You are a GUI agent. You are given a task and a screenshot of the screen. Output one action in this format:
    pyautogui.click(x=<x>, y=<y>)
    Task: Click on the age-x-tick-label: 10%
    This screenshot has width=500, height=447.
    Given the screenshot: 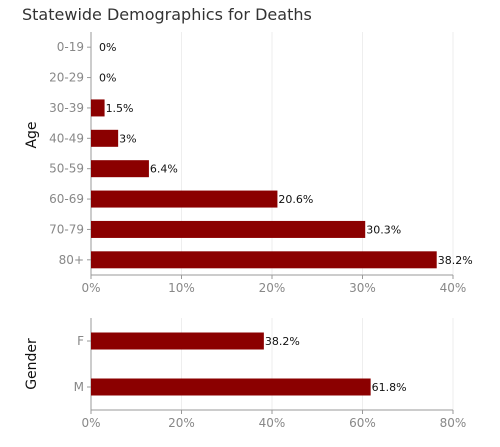 What is the action you would take?
    pyautogui.click(x=181, y=288)
    